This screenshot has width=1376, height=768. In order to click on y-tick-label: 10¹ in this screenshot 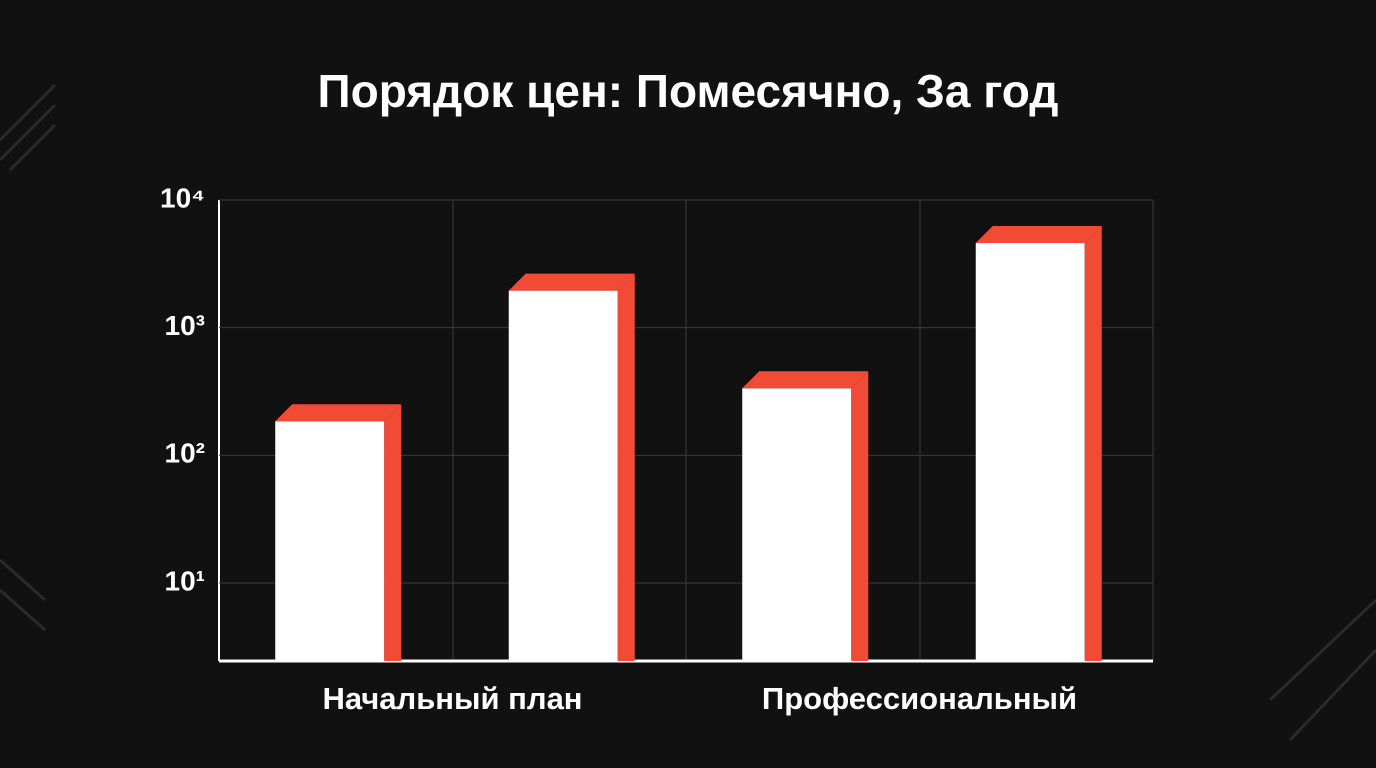, I will do `click(185, 580)`.